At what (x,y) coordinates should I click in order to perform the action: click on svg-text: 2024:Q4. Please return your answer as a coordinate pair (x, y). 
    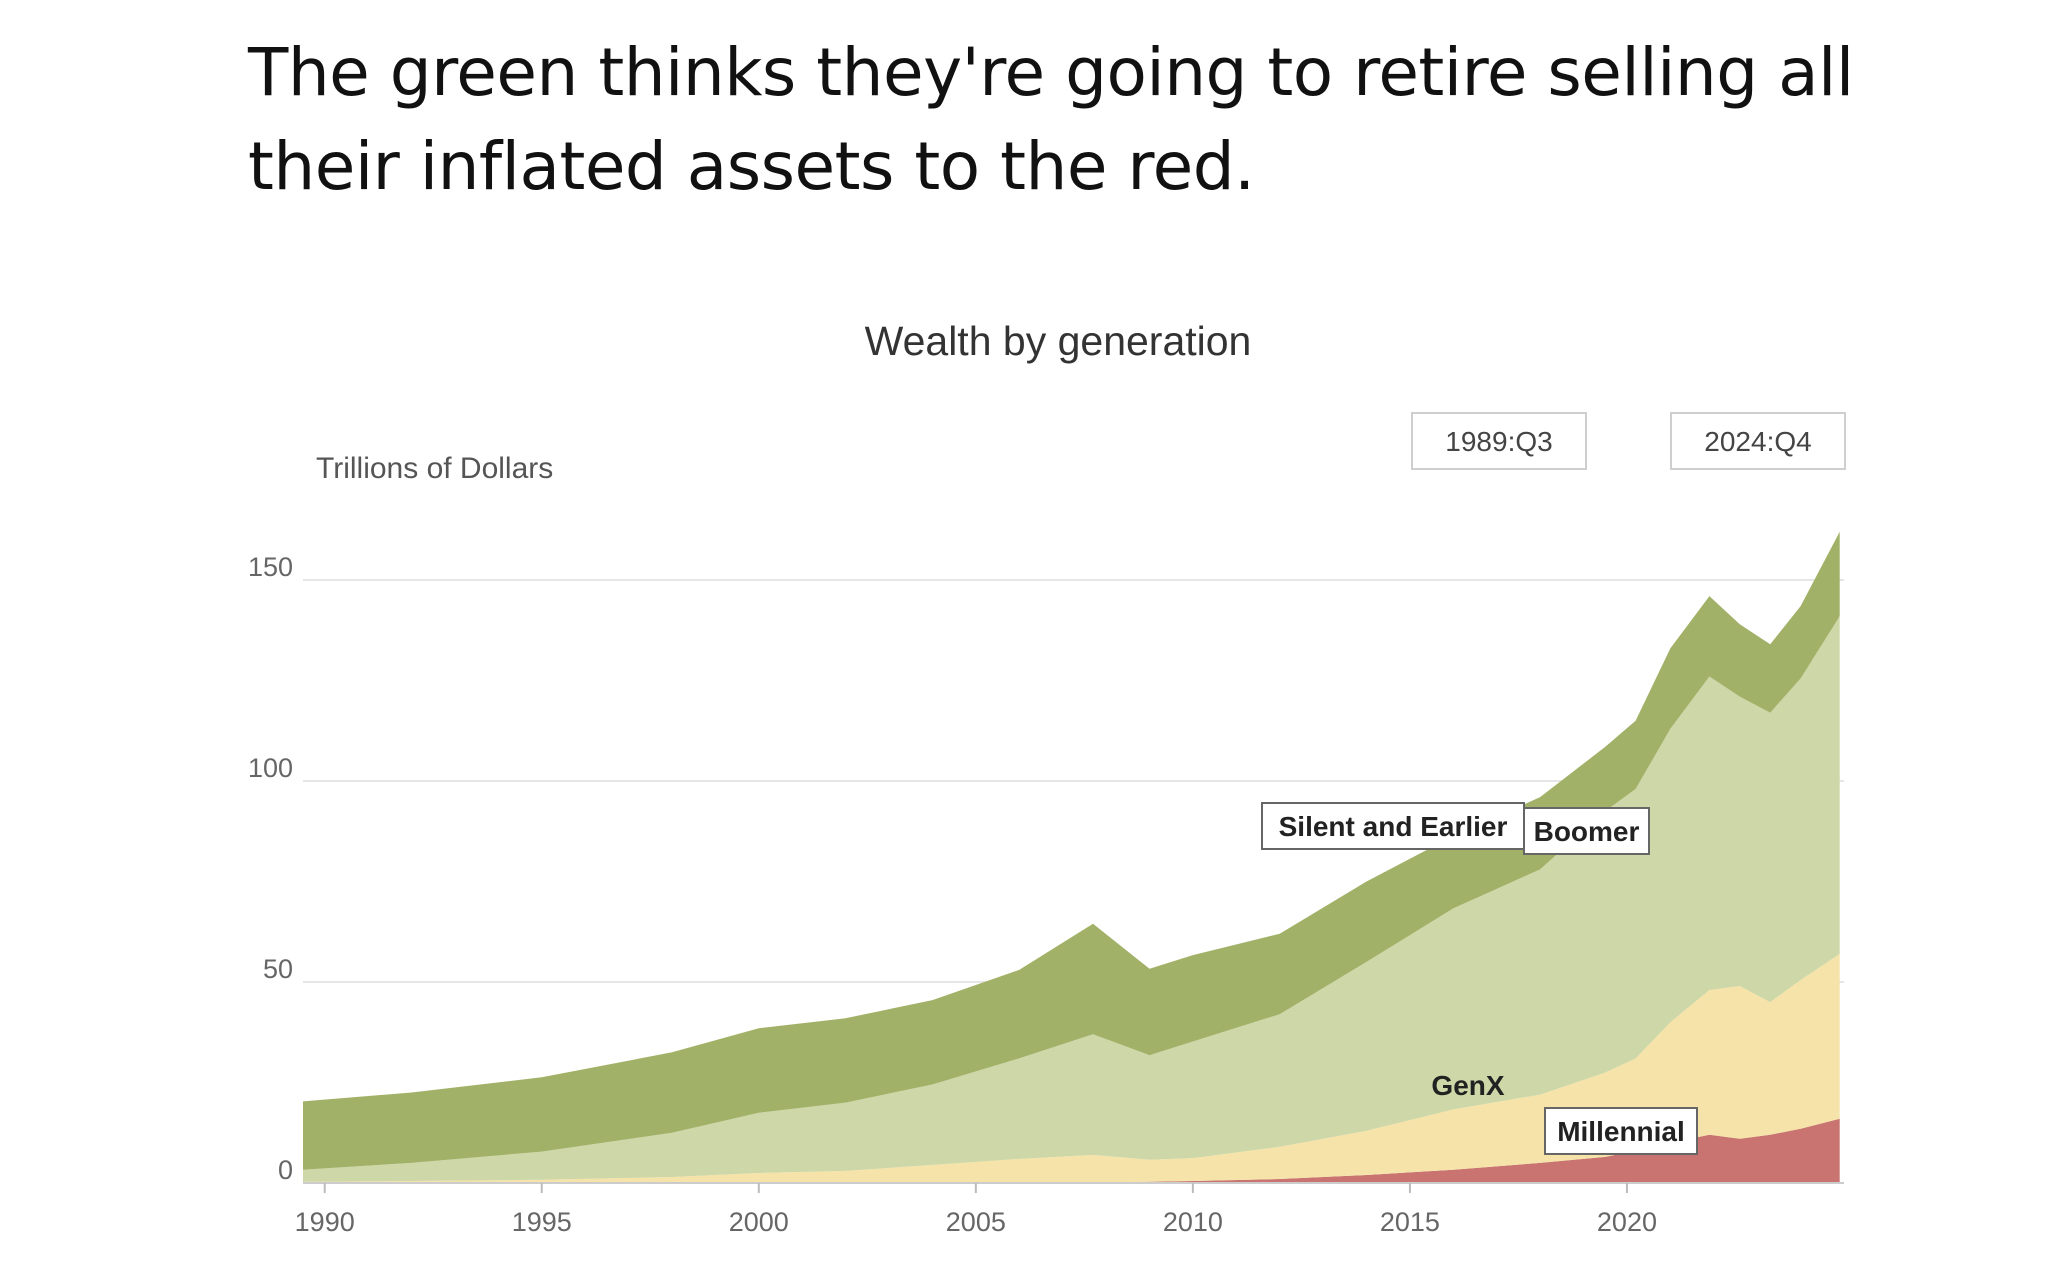
    Looking at the image, I should click on (1757, 441).